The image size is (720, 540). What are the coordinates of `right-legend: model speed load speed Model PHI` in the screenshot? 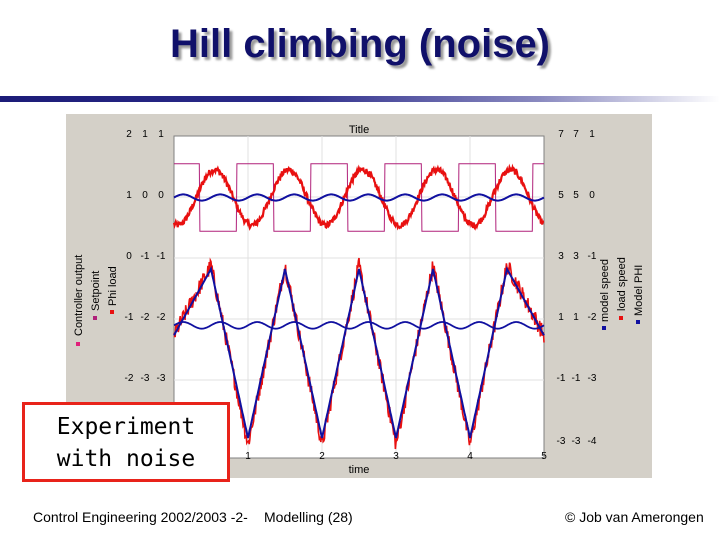 It's located at (622, 293).